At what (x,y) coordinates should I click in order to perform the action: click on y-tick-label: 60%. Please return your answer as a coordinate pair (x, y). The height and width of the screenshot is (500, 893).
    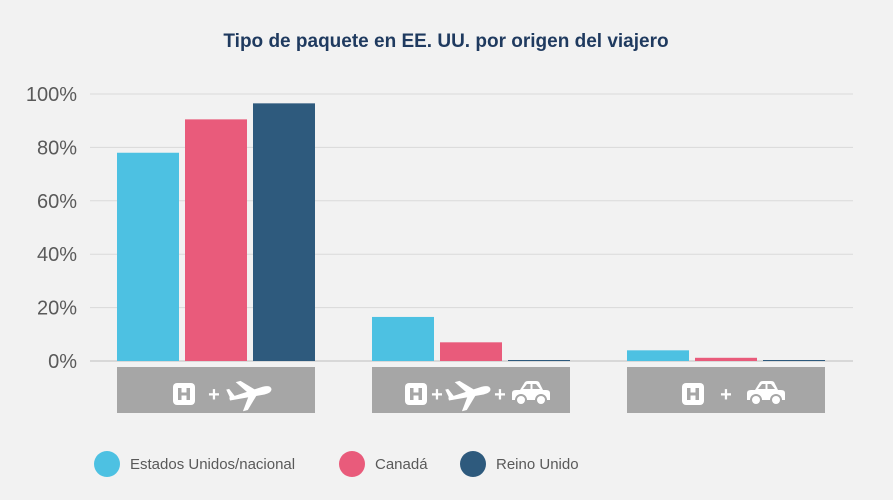
    Looking at the image, I should click on (57, 202).